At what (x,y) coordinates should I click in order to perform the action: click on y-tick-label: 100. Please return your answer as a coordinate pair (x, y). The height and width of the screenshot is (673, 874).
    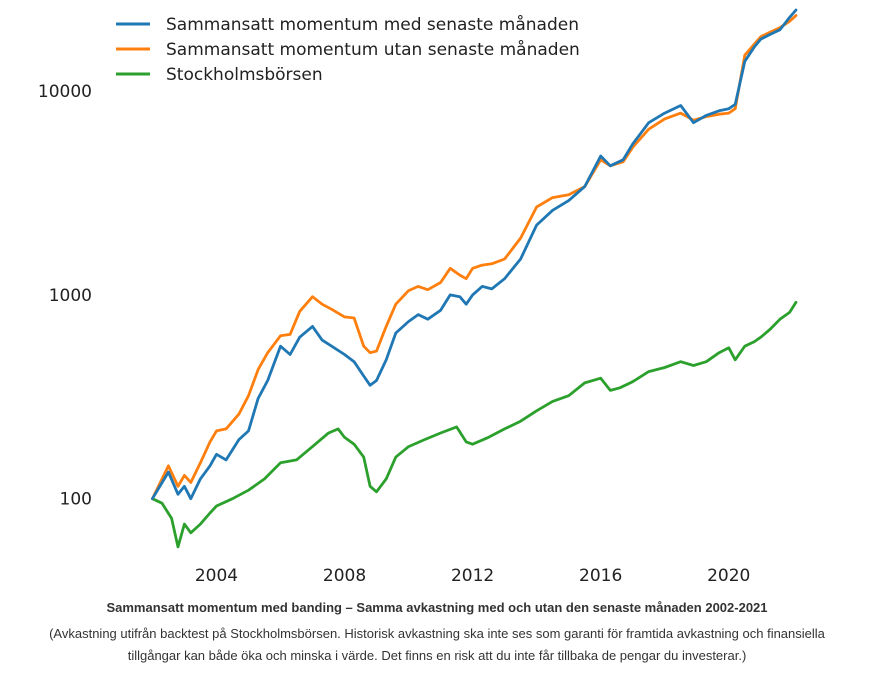
    Looking at the image, I should click on (76, 500).